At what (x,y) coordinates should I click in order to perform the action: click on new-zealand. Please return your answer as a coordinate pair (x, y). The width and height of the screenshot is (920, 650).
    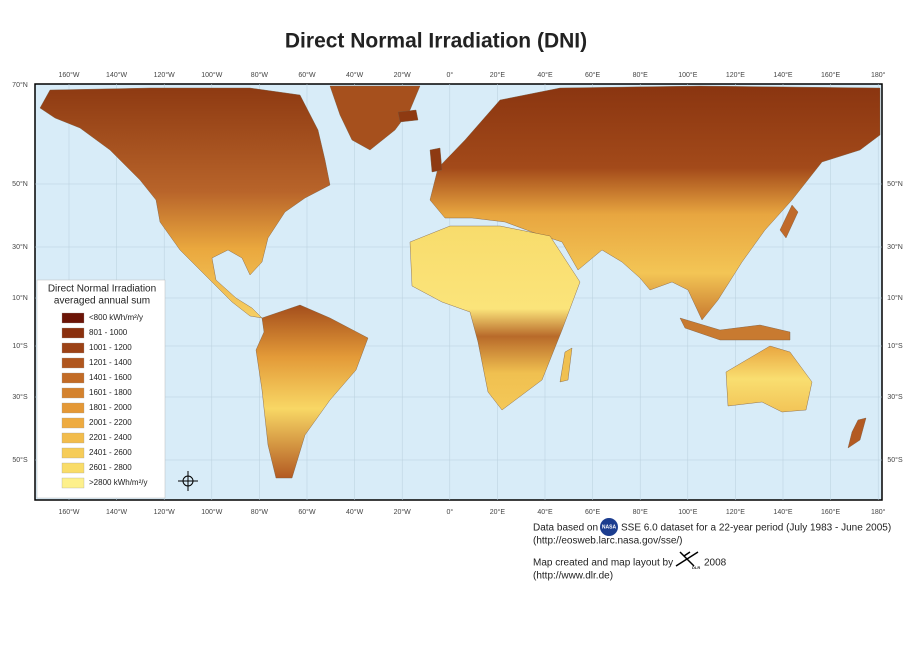
    Looking at the image, I should click on (857, 433).